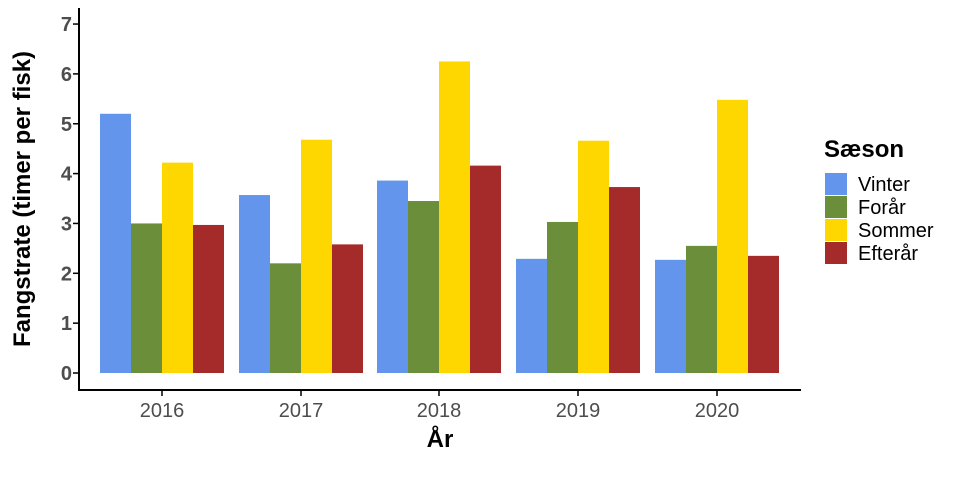 The image size is (960, 480). What do you see at coordinates (285, 318) in the screenshot?
I see `bar-2017-forår` at bounding box center [285, 318].